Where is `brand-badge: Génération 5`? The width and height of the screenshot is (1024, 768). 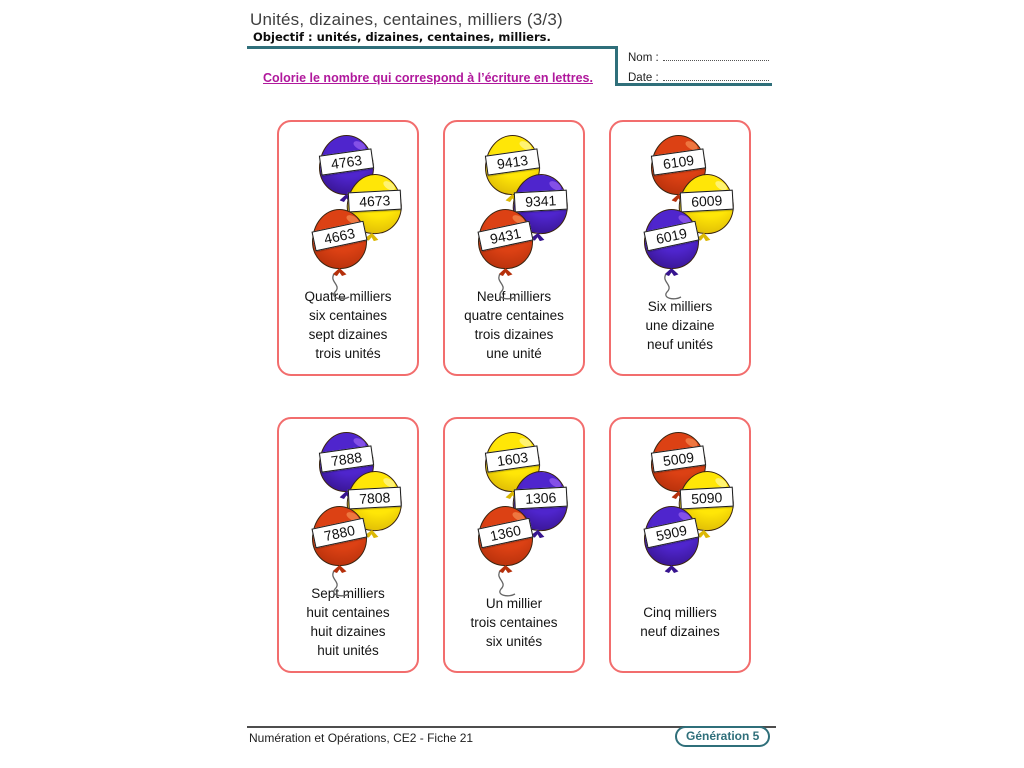 brand-badge: Génération 5 is located at coordinates (723, 736).